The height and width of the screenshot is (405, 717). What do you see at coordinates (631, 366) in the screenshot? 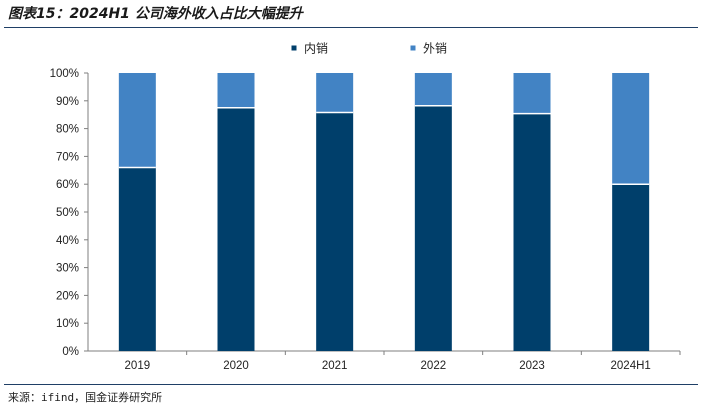
I see `x-tick-label: 2024H1` at bounding box center [631, 366].